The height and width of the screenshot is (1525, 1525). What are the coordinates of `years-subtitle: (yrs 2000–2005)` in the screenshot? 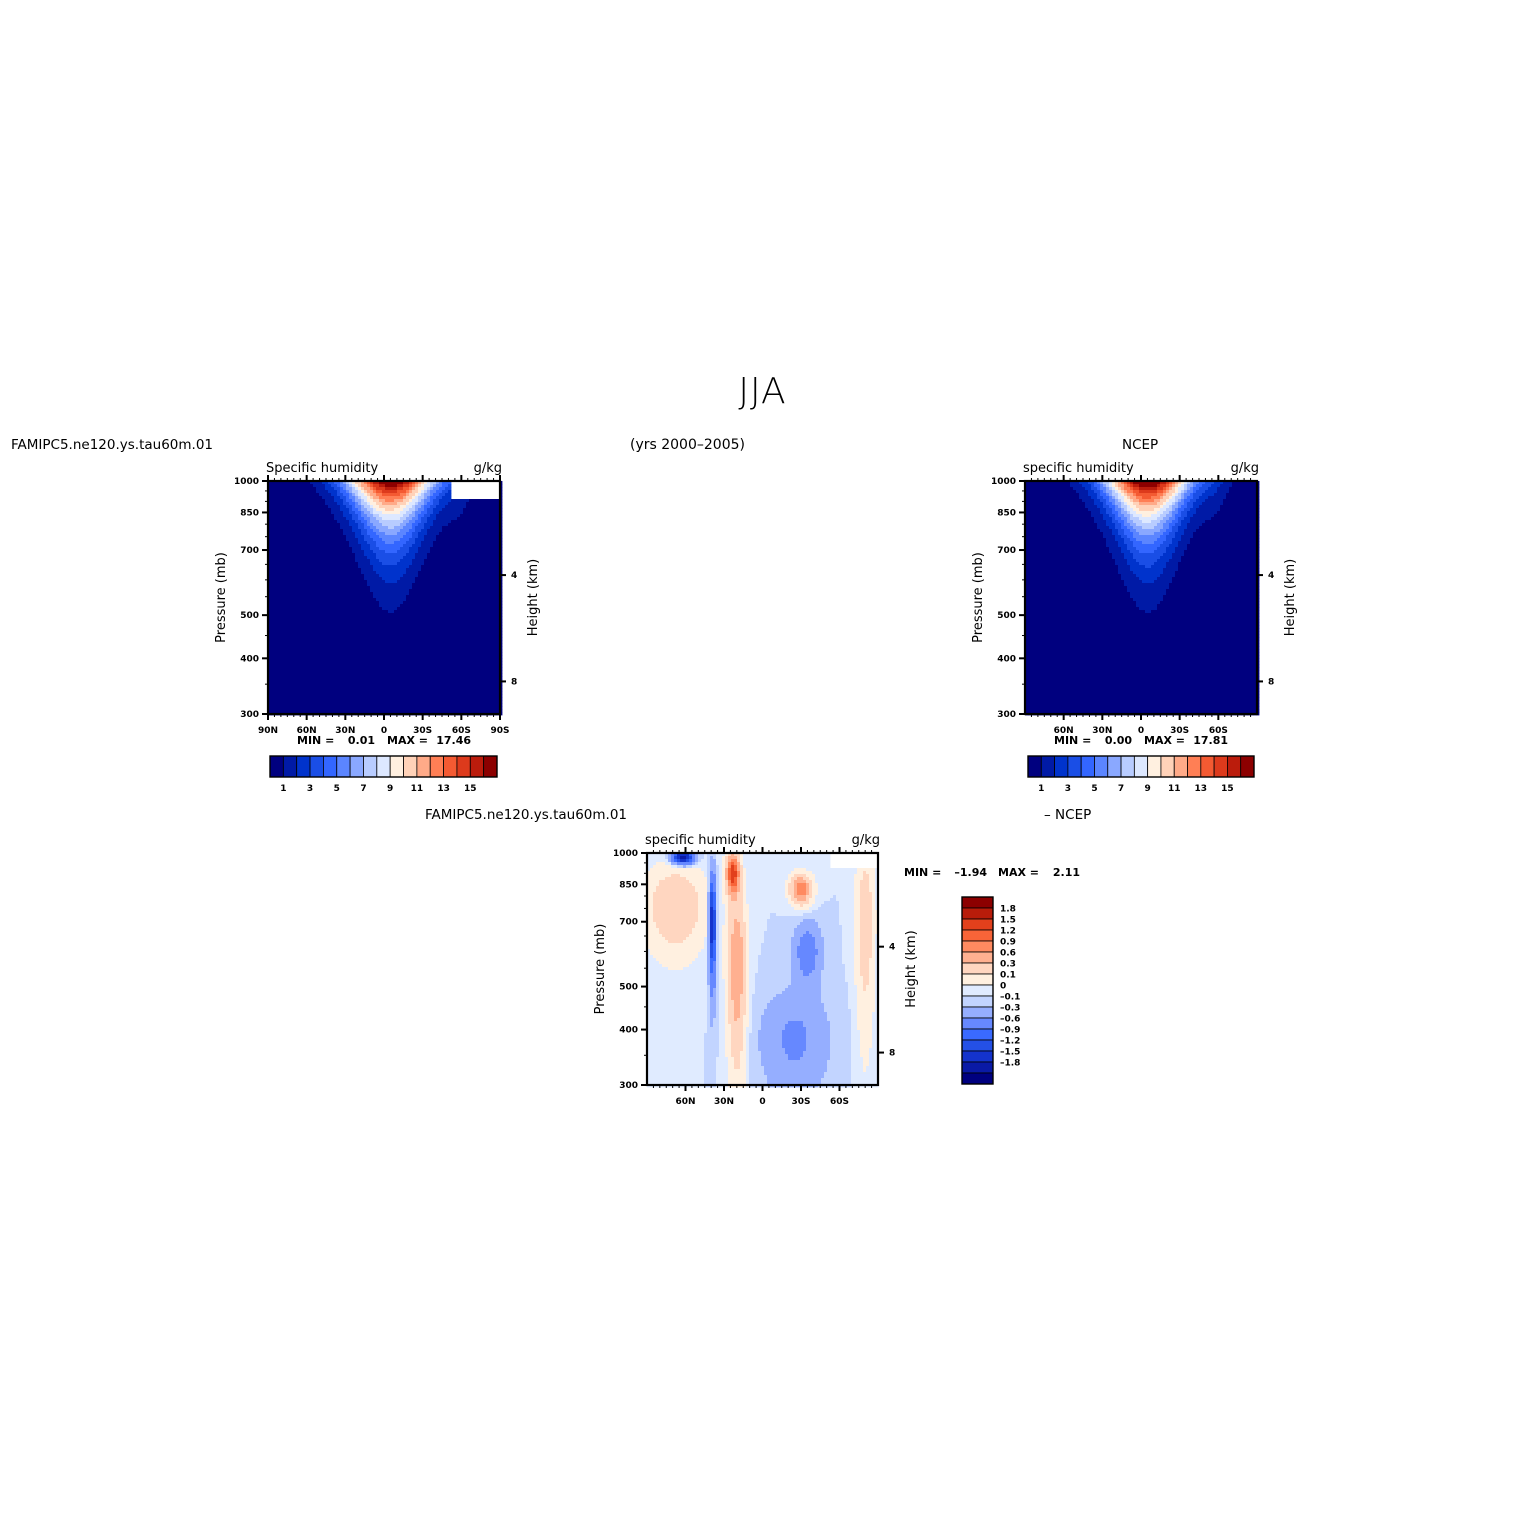 It's located at (687, 445).